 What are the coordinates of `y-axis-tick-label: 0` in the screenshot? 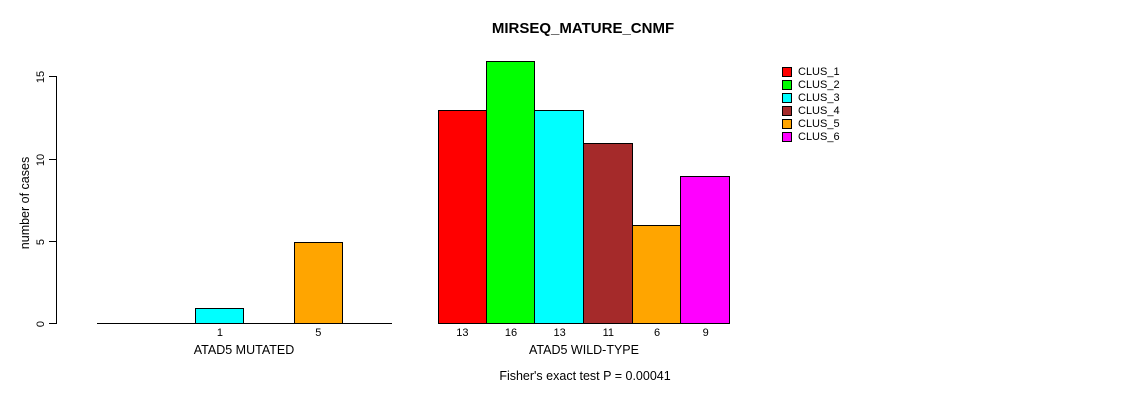 It's located at (41, 323).